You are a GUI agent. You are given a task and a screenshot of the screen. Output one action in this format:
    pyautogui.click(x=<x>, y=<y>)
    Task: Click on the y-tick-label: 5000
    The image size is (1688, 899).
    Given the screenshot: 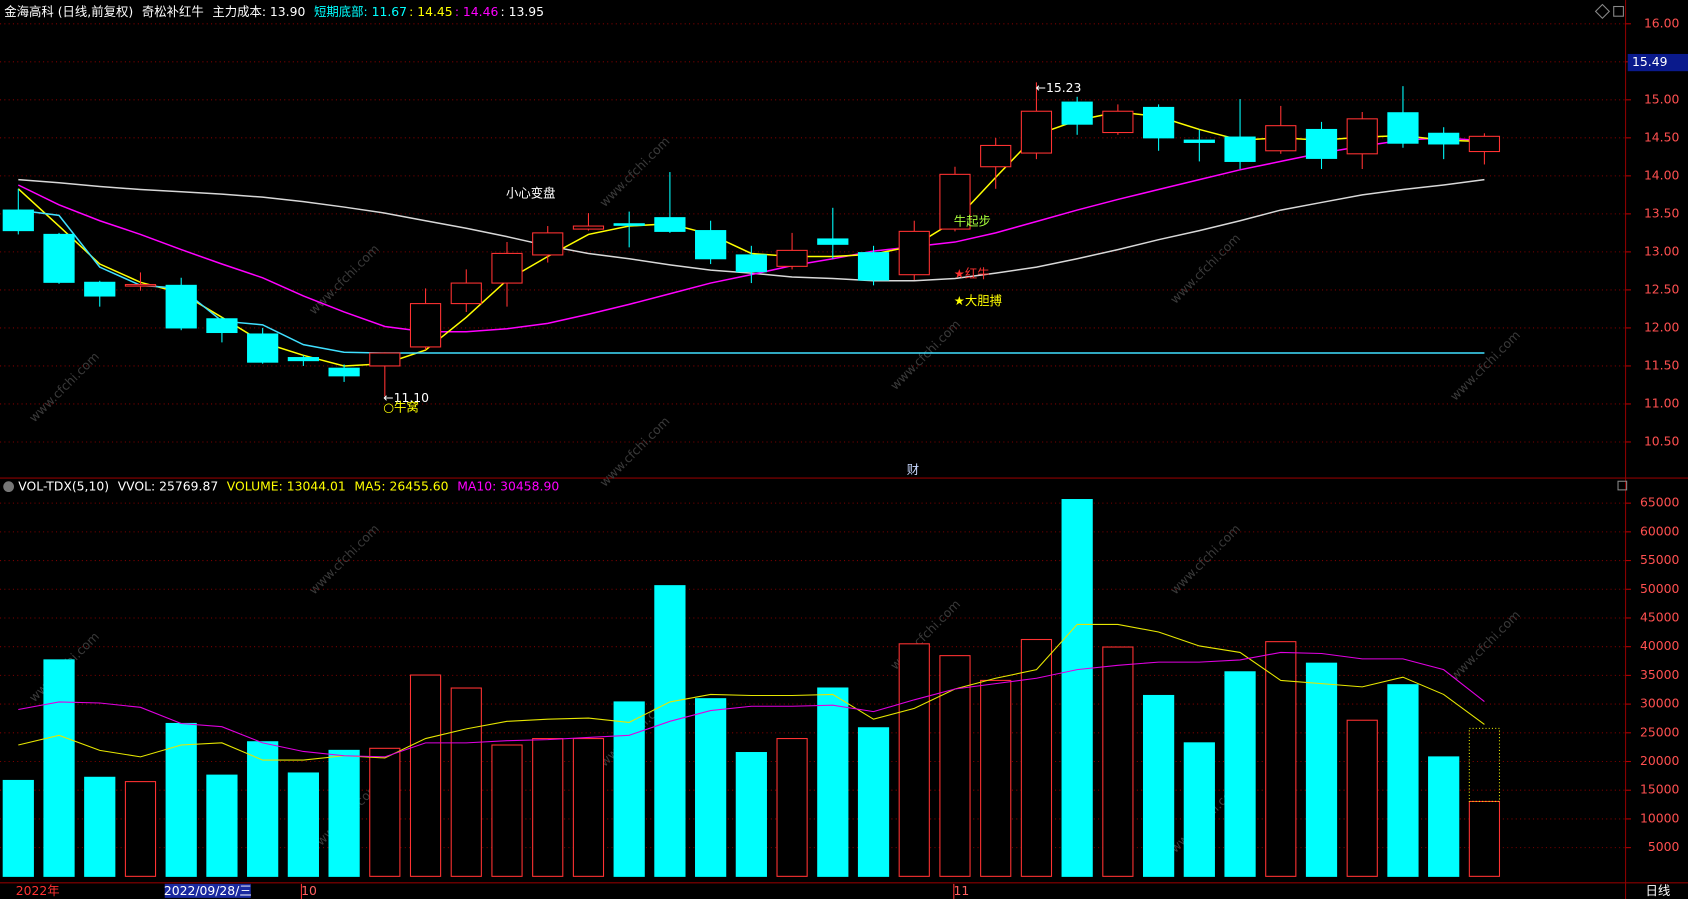 What is the action you would take?
    pyautogui.click(x=1664, y=847)
    